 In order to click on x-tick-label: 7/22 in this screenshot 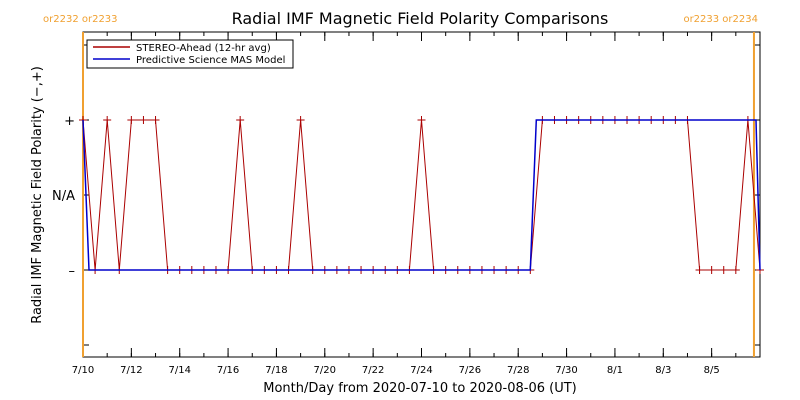, I will do `click(373, 370)`.